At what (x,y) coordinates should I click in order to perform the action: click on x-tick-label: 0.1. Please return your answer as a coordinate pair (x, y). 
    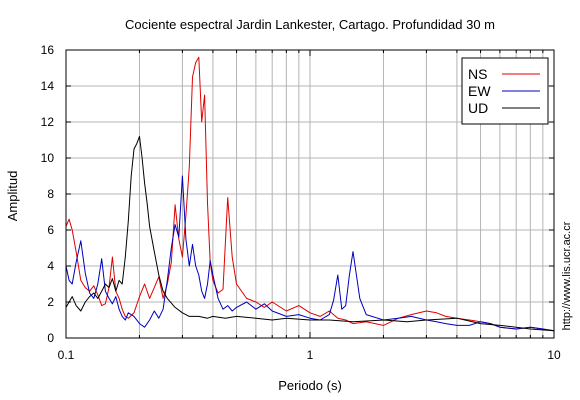
    Looking at the image, I should click on (66, 355).